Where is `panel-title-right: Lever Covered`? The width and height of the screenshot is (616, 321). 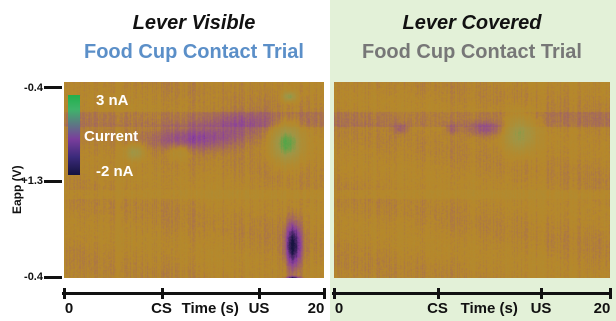
panel-title-right: Lever Covered is located at coordinates (472, 23).